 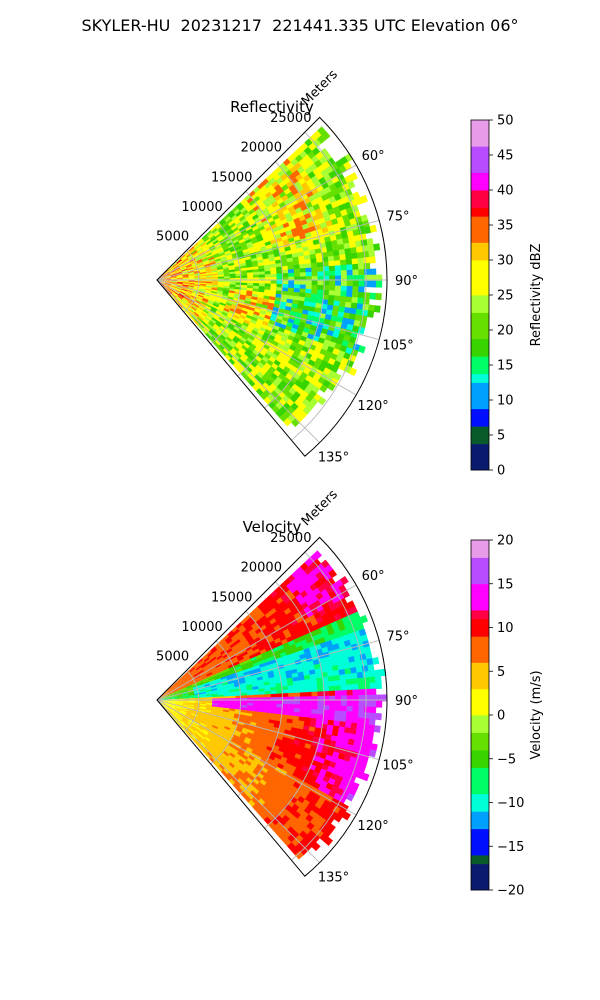 What do you see at coordinates (506, 759) in the screenshot?
I see `colorbar-tick-label: −5` at bounding box center [506, 759].